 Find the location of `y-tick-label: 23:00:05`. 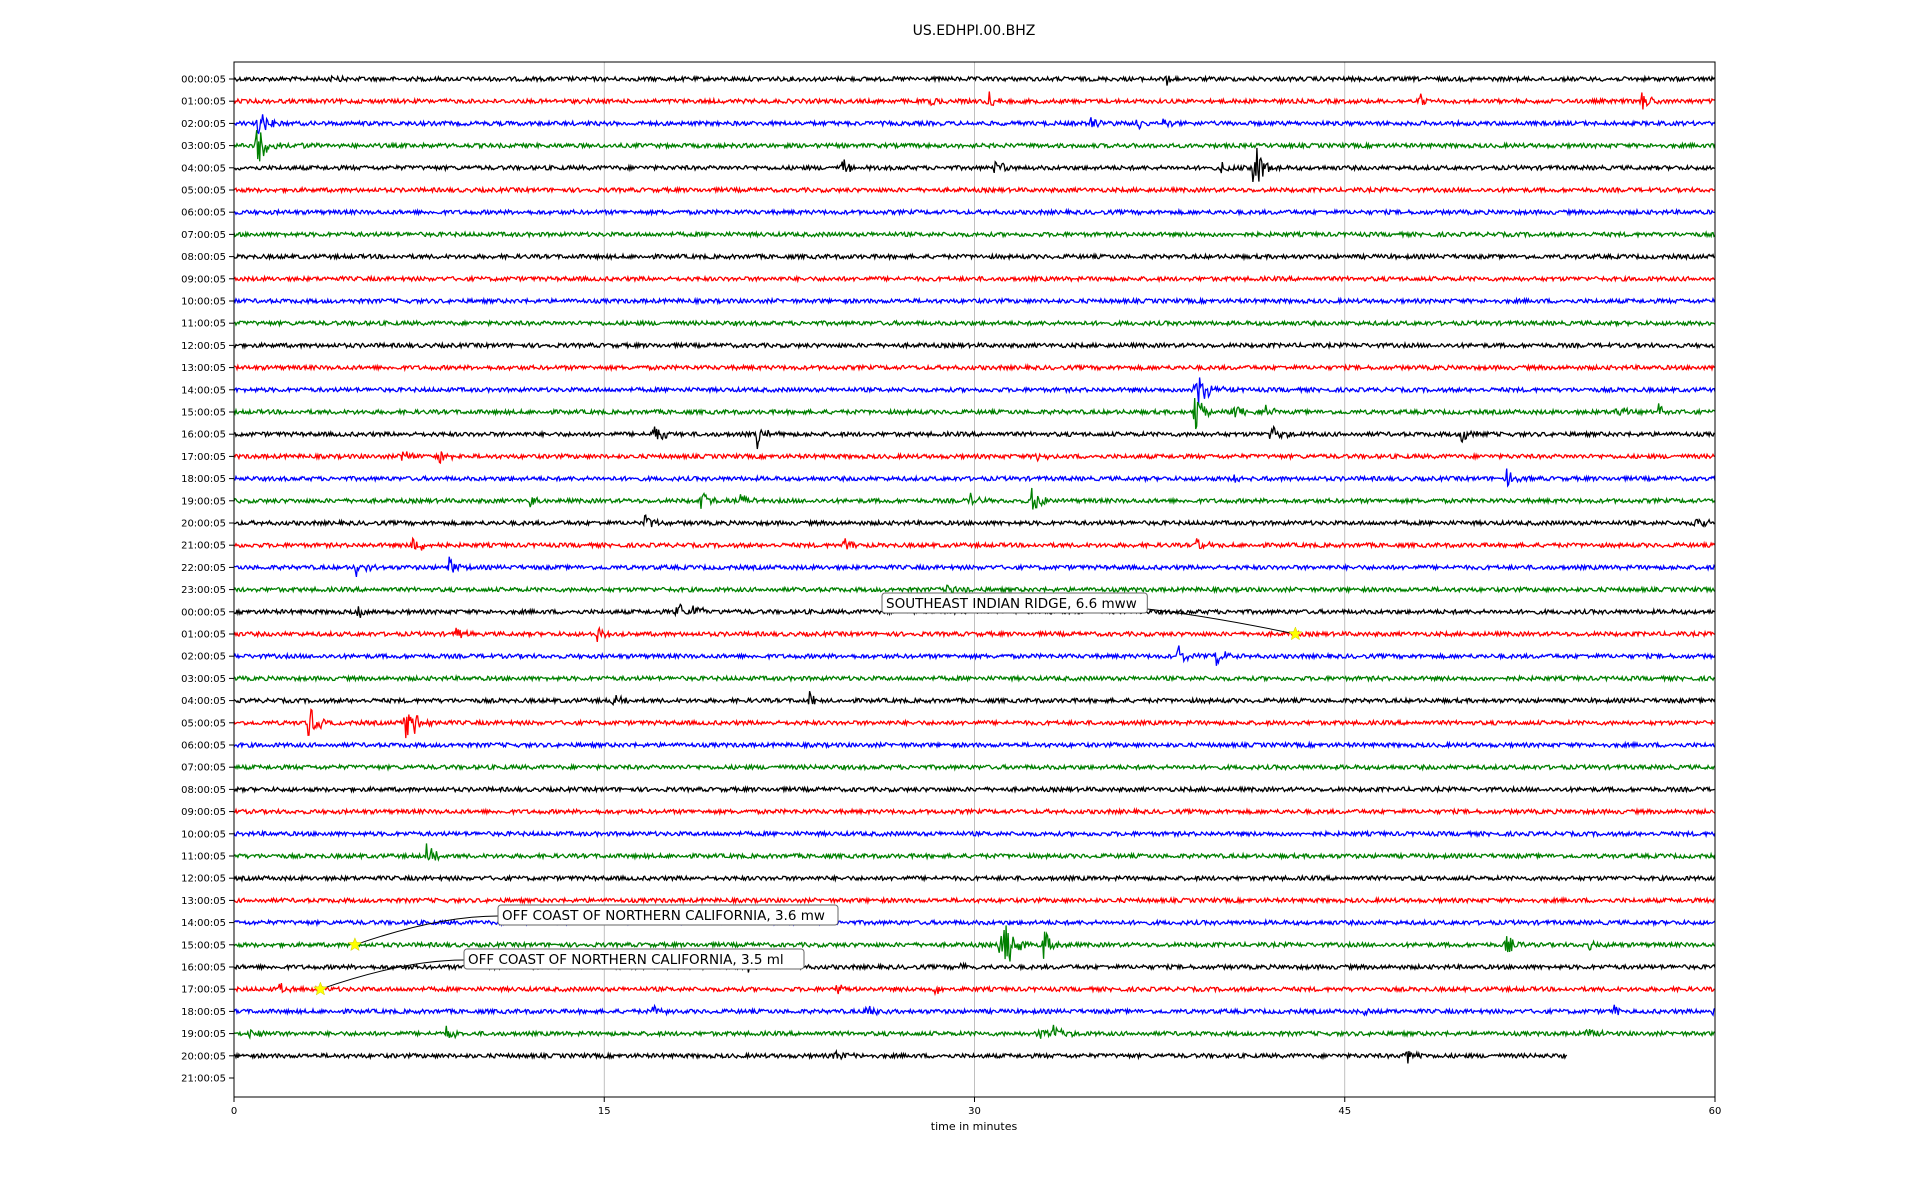

y-tick-label: 23:00:05 is located at coordinates (203, 590).